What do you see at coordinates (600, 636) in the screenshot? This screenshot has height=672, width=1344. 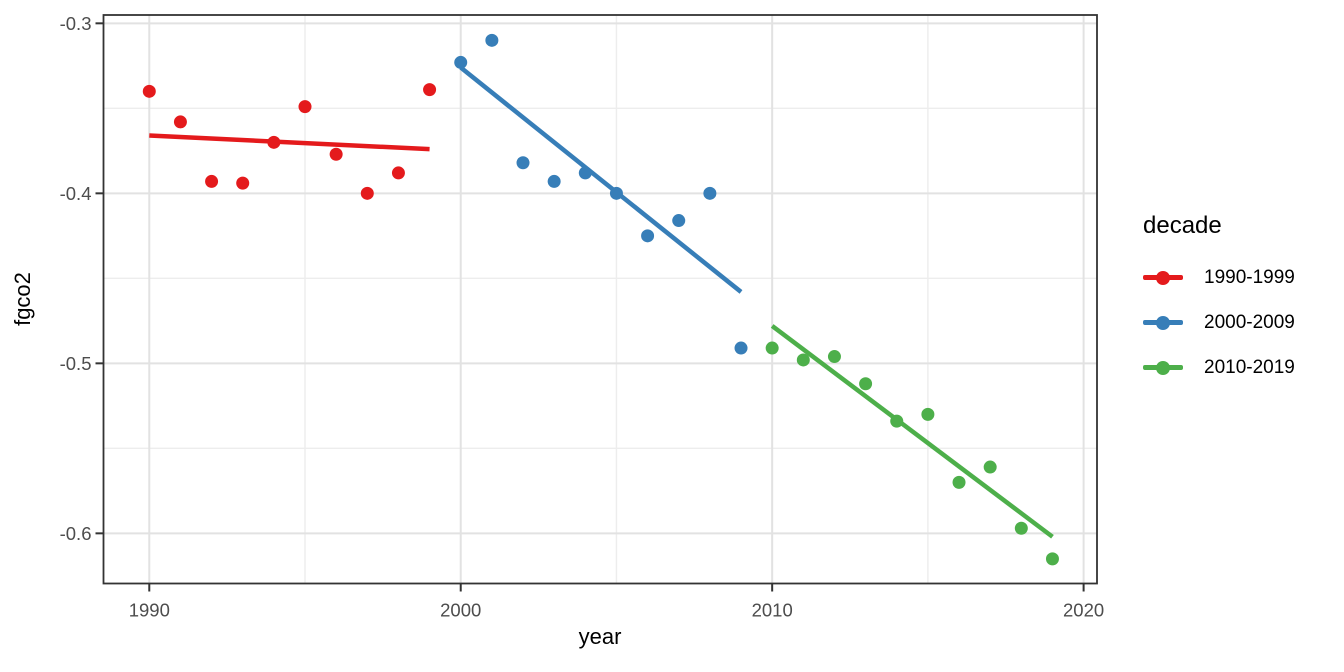 I see `x-axis-title: year` at bounding box center [600, 636].